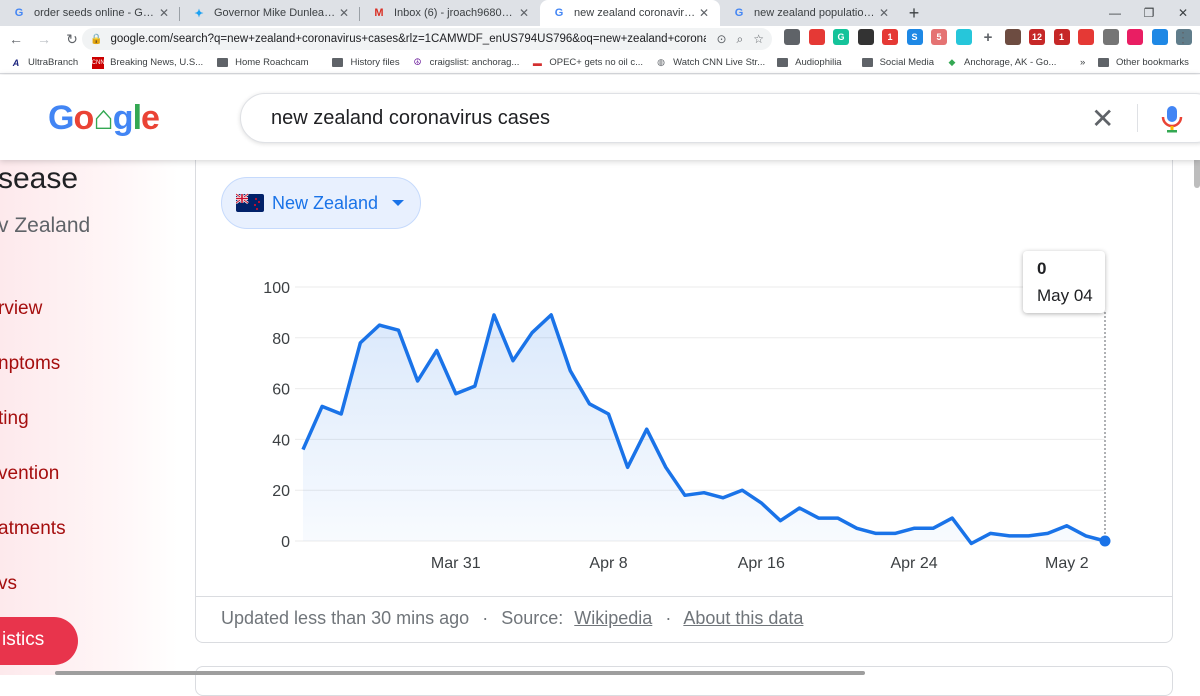  I want to click on chevron-right-icon: », so click(1082, 62).